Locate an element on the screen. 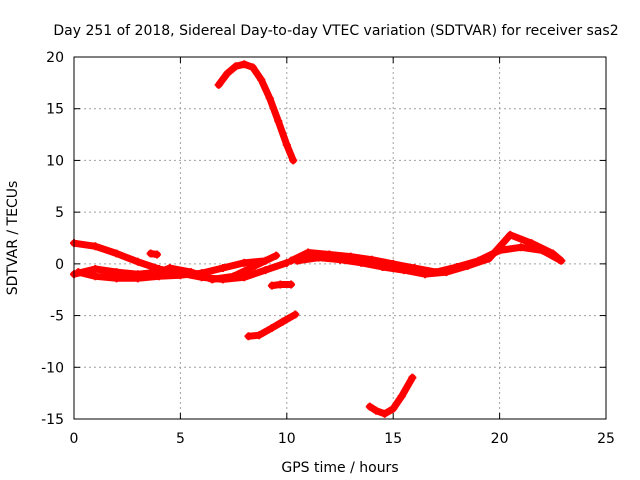  series-arc-low-b is located at coordinates (281, 285).